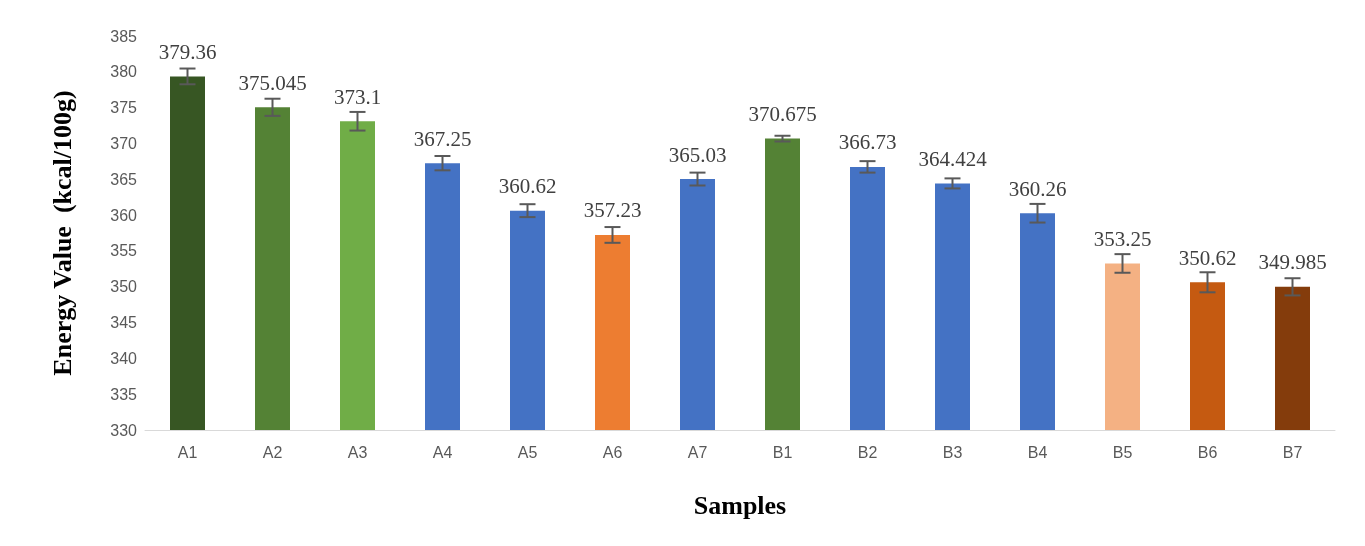  What do you see at coordinates (1037, 452) in the screenshot?
I see `x-tick-label: B4` at bounding box center [1037, 452].